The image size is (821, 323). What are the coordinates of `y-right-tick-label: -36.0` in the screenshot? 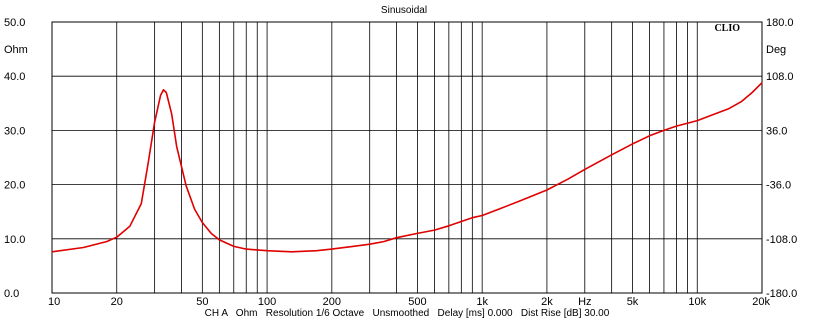 It's located at (778, 186).